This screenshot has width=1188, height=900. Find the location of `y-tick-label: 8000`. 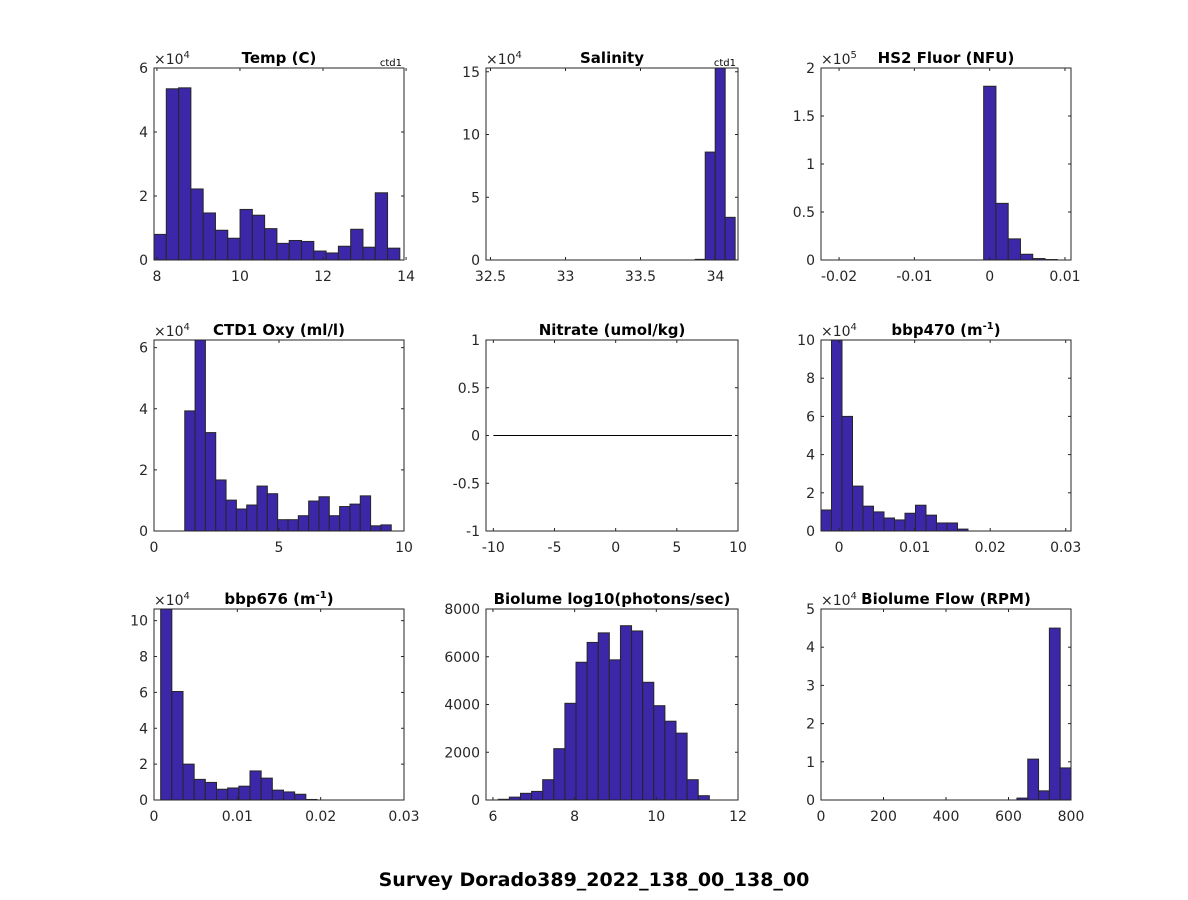

y-tick-label: 8000 is located at coordinates (462, 610).